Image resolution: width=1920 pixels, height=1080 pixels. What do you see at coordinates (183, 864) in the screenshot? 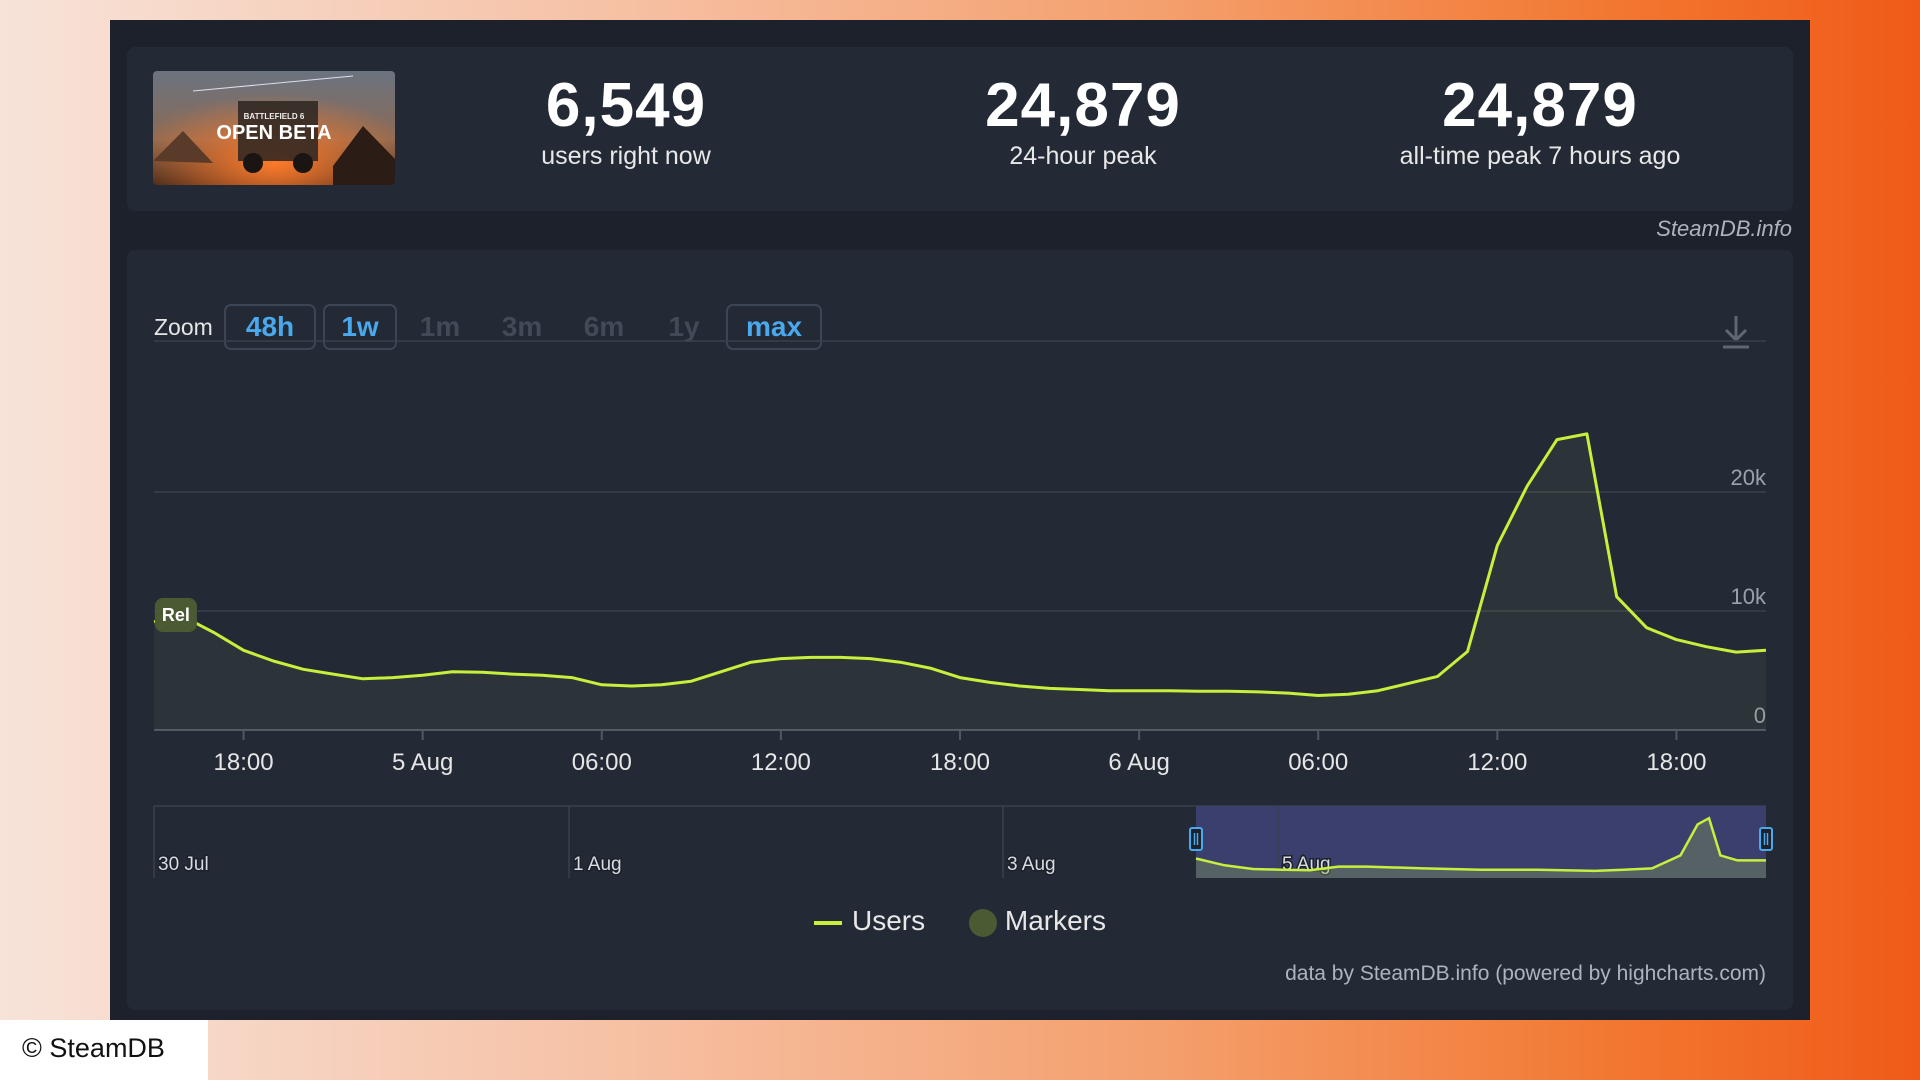
I see `navigator-tick-label: 30 Jul` at bounding box center [183, 864].